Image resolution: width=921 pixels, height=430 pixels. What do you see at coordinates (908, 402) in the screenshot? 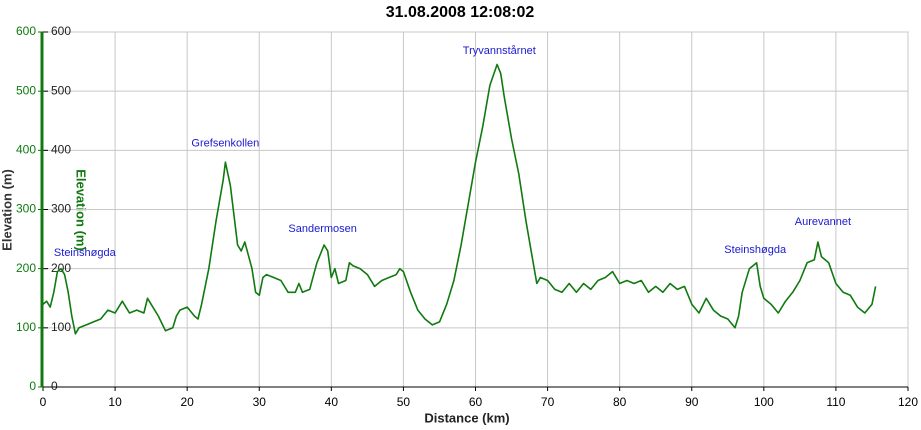
I see `x-tick-label: 120` at bounding box center [908, 402].